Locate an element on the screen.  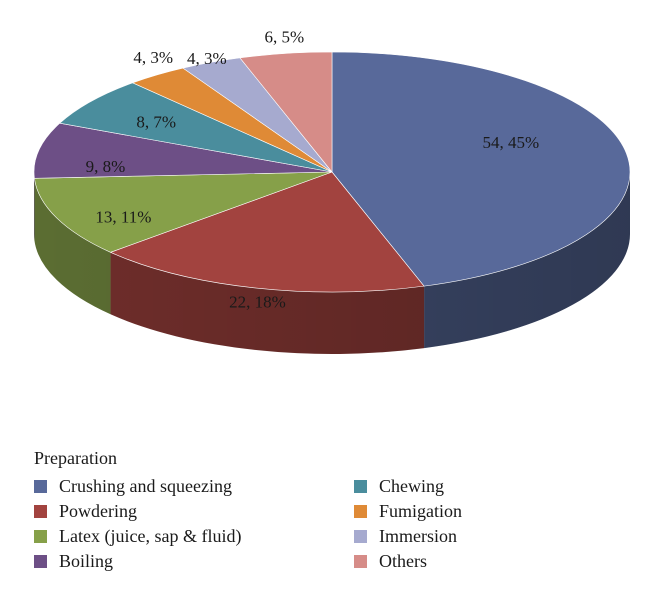
legend-item-boiling: Boiling is located at coordinates (73, 561).